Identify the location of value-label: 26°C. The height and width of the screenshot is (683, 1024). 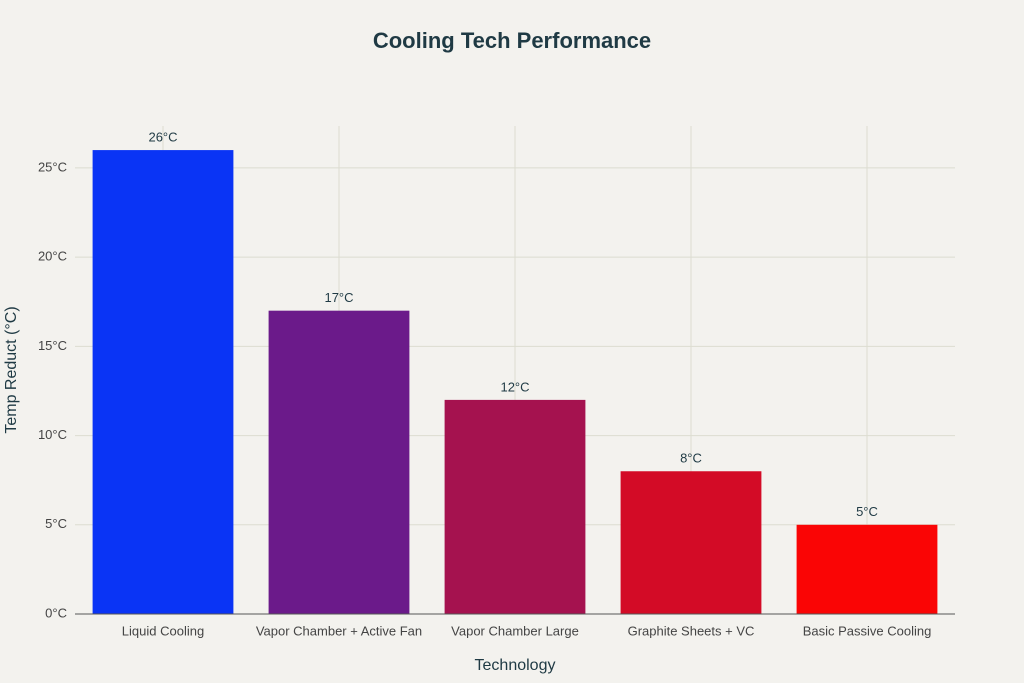
(162, 137).